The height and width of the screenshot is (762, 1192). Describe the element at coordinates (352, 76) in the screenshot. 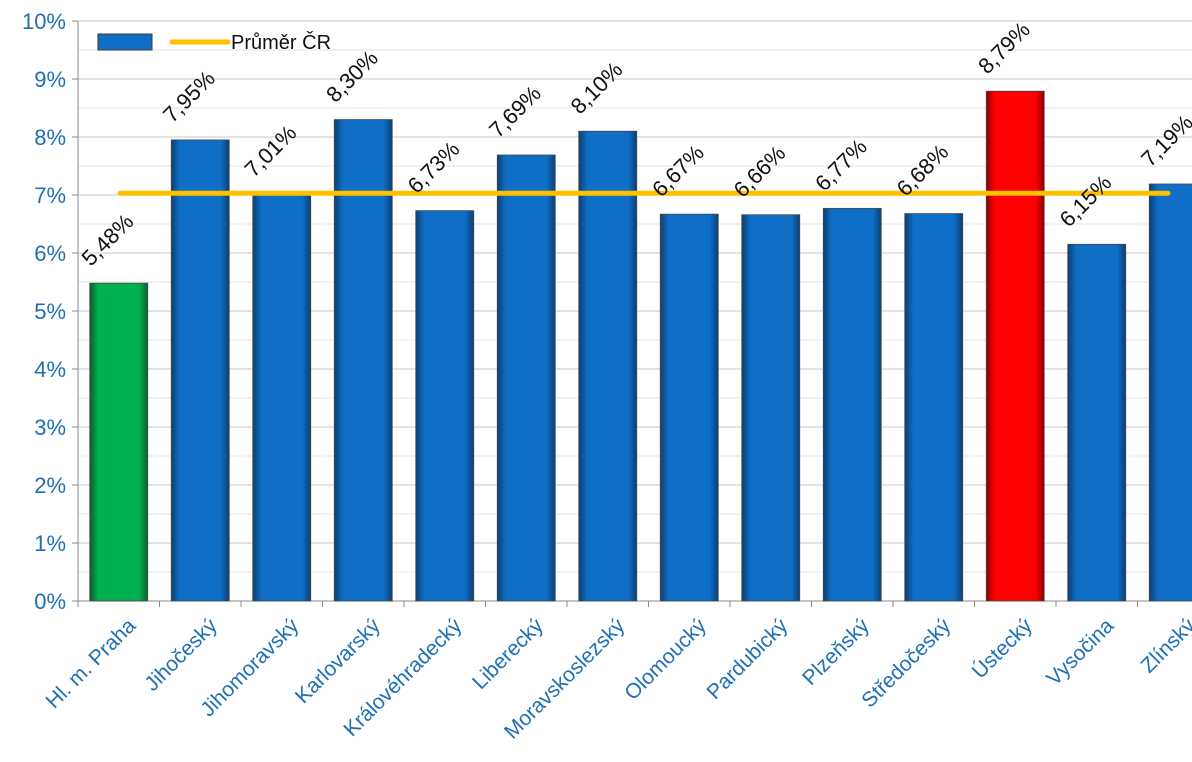

I see `data-label: 8,30%` at that location.